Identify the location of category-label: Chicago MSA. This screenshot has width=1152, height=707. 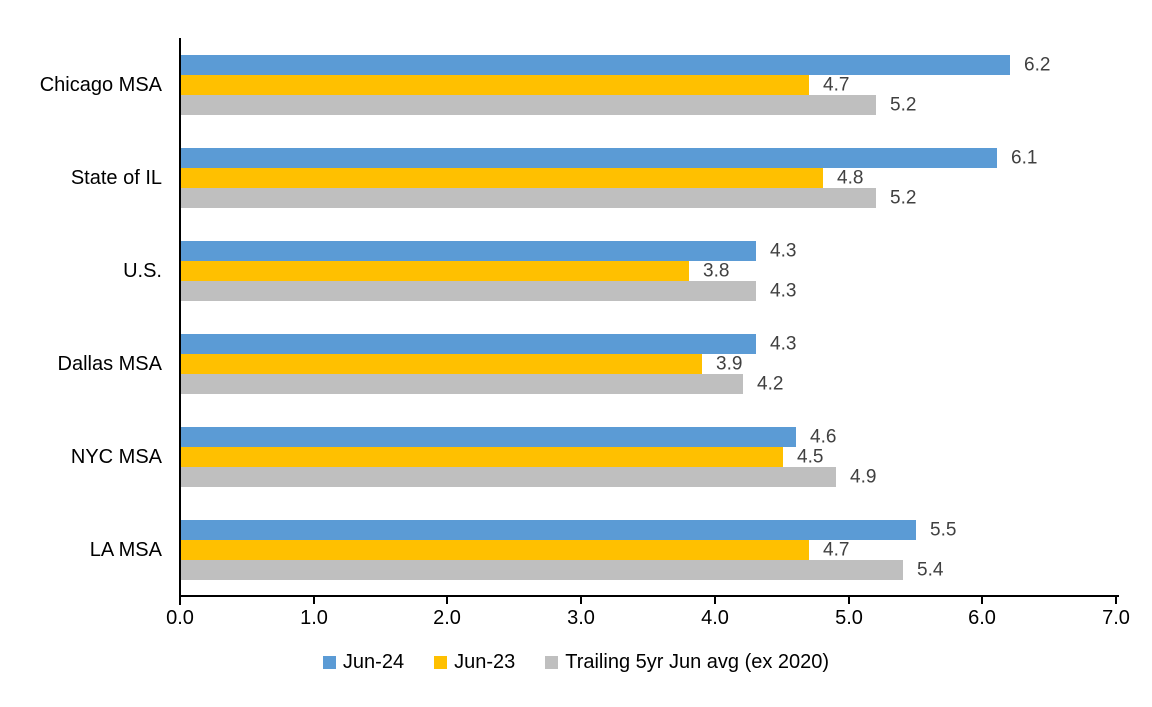
(100, 85).